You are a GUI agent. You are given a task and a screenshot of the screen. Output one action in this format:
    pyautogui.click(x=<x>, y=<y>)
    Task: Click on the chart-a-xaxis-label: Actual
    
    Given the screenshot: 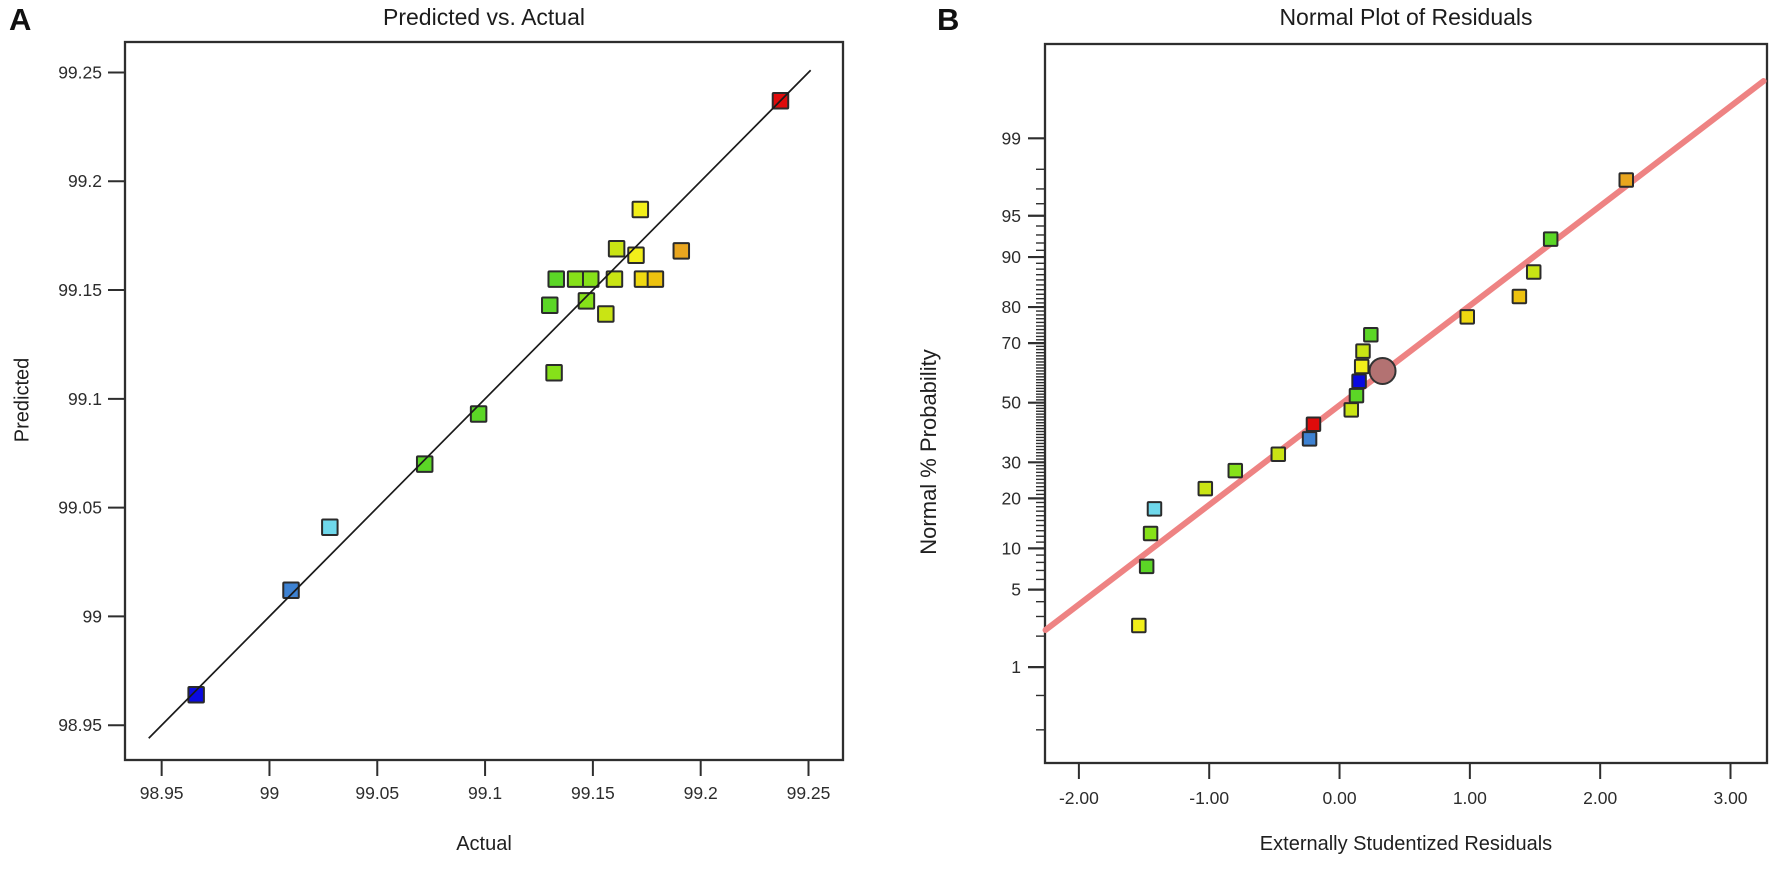 What is the action you would take?
    pyautogui.click(x=484, y=844)
    